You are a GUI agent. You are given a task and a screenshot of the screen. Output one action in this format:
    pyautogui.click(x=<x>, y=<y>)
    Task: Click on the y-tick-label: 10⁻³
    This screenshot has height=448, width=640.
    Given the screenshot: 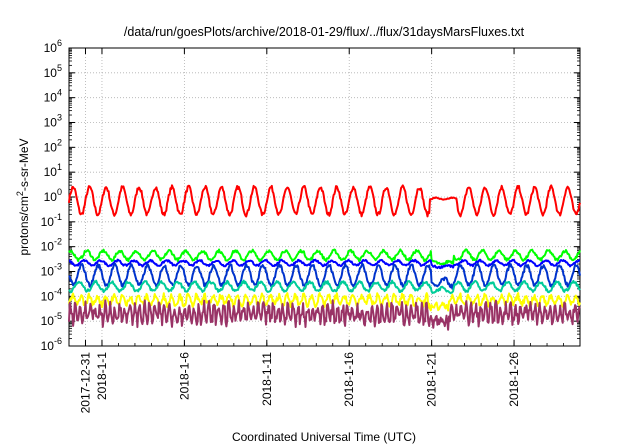 What is the action you would take?
    pyautogui.click(x=51, y=270)
    